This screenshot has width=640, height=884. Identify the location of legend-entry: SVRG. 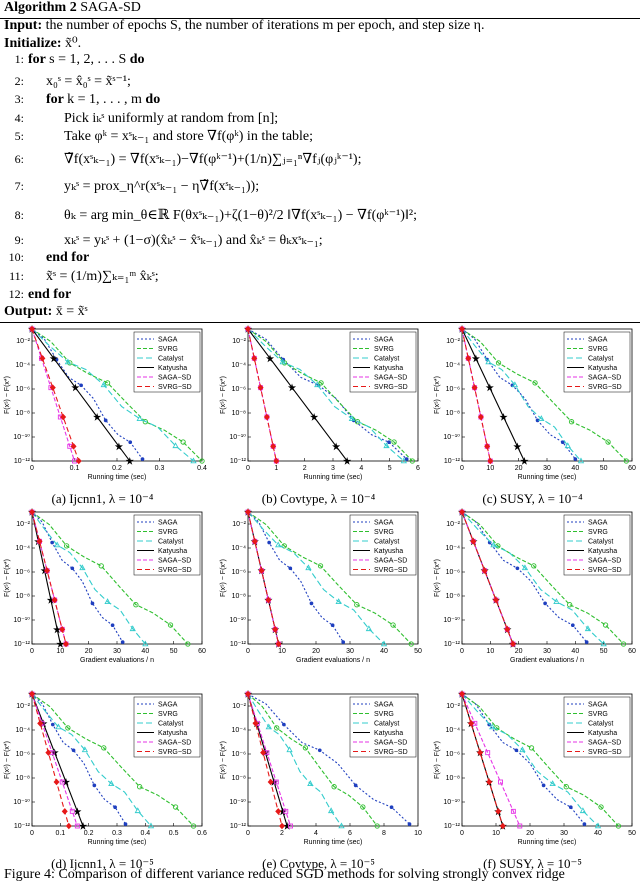
(598, 349).